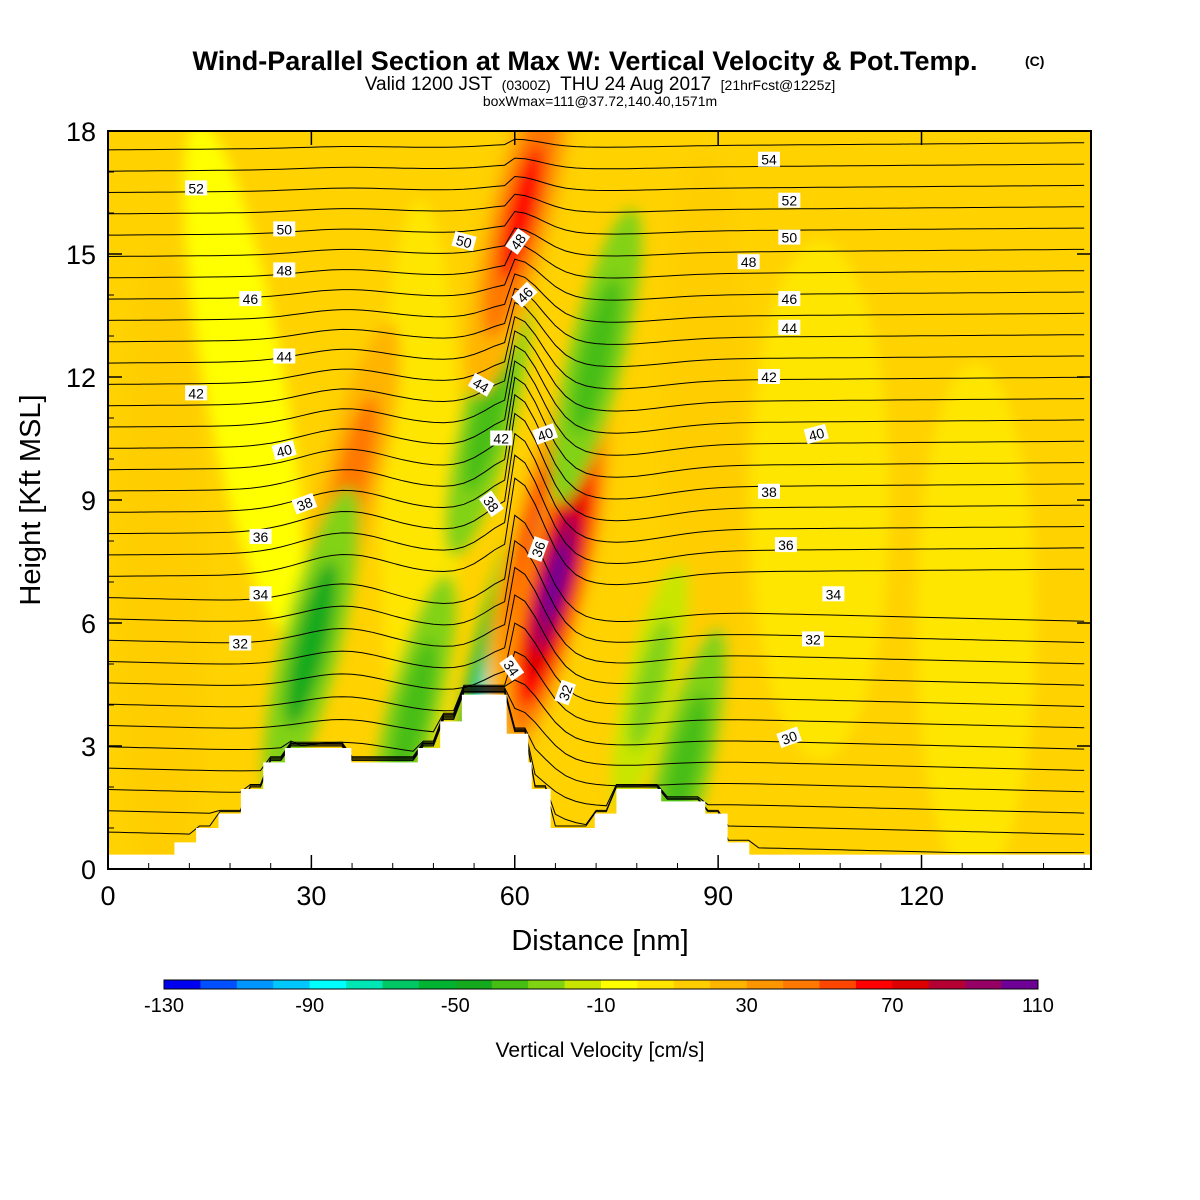 This screenshot has height=1200, width=1200. What do you see at coordinates (1038, 1006) in the screenshot?
I see `colorbar-tick-label: 110` at bounding box center [1038, 1006].